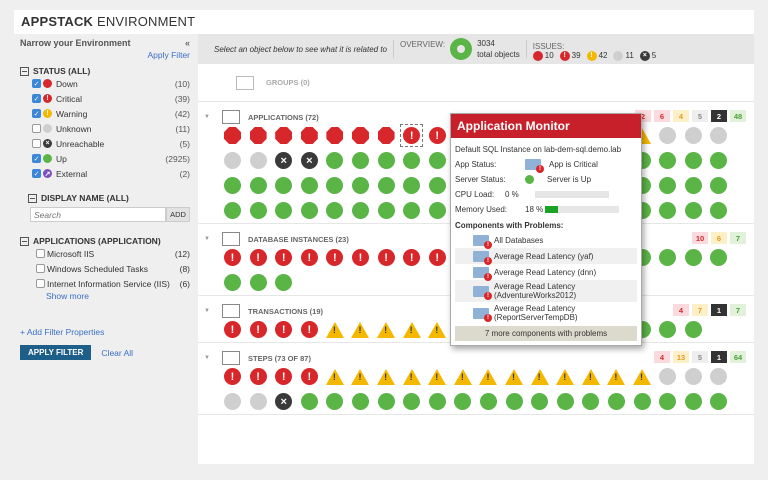 The width and height of the screenshot is (768, 480). I want to click on clear-all-link: Clear All, so click(117, 352).